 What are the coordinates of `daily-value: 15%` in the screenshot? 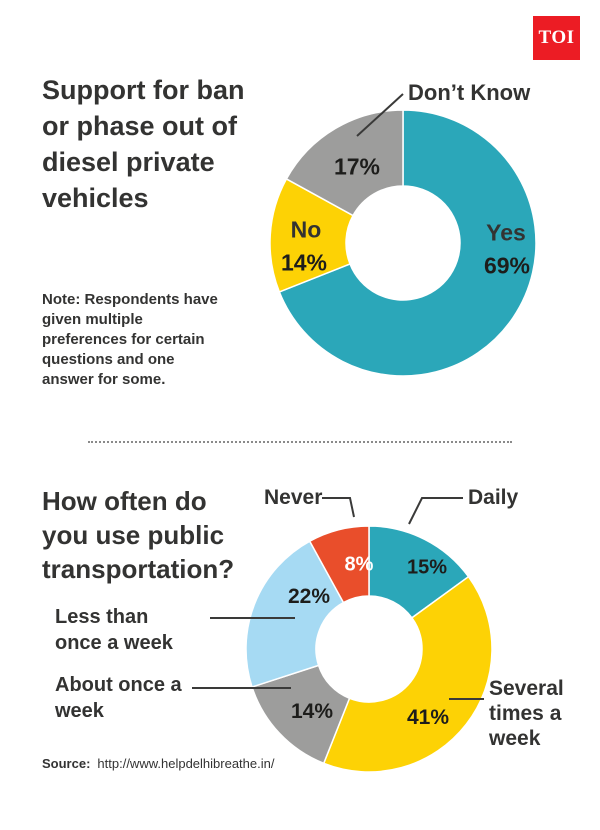 It's located at (427, 567).